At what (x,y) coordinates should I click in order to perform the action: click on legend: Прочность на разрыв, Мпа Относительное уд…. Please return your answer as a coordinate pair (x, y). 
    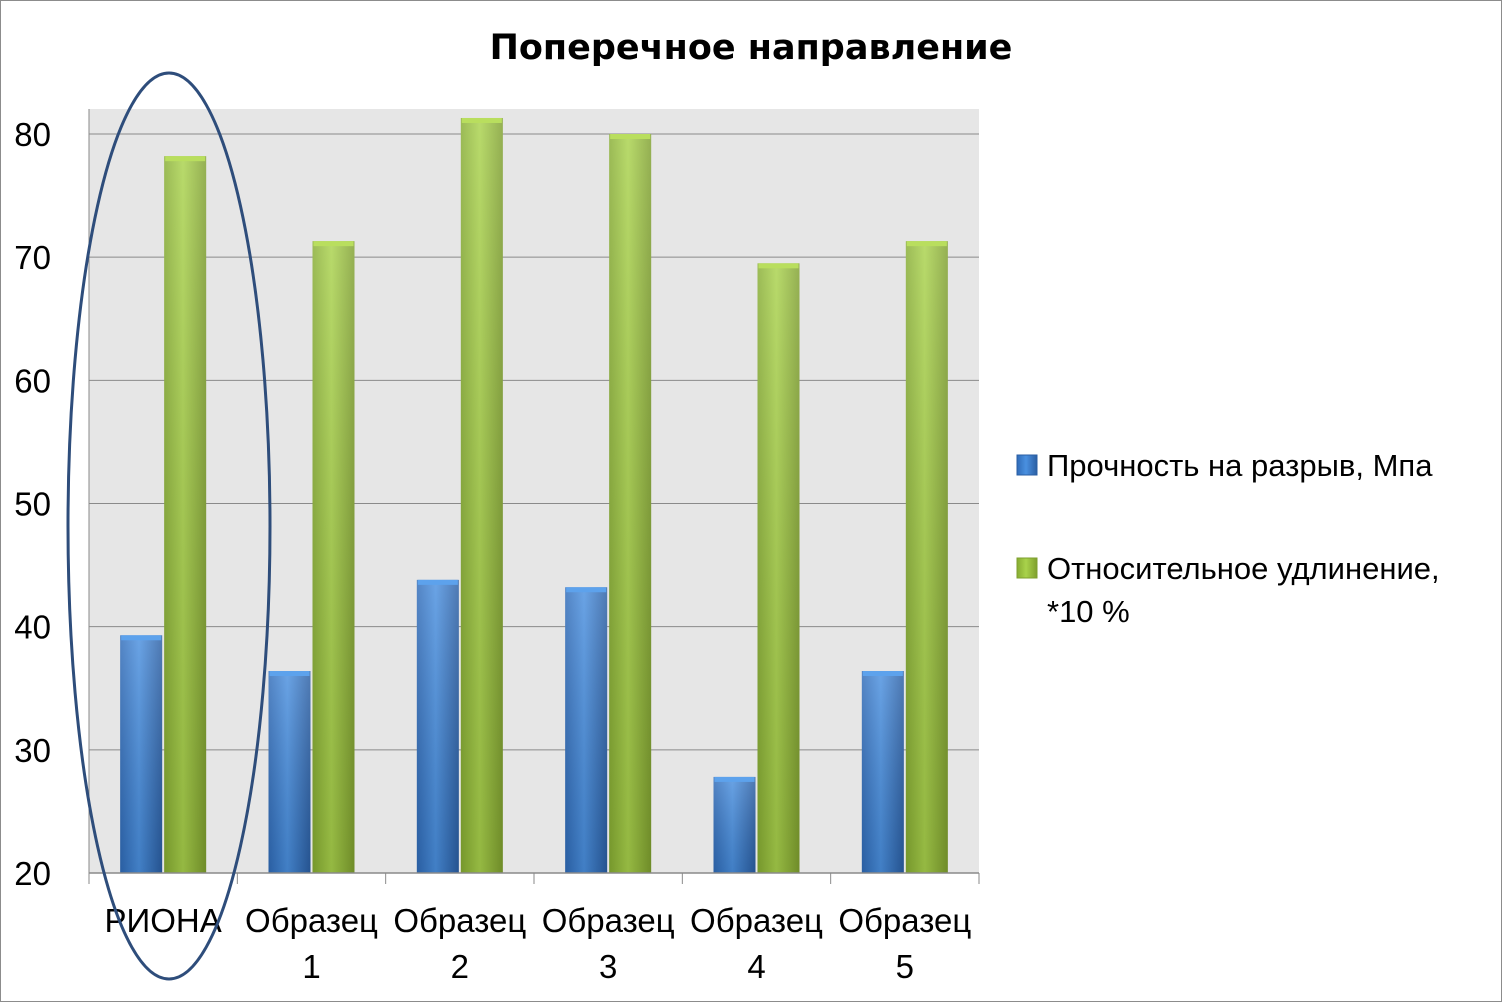
    Looking at the image, I should click on (1228, 538).